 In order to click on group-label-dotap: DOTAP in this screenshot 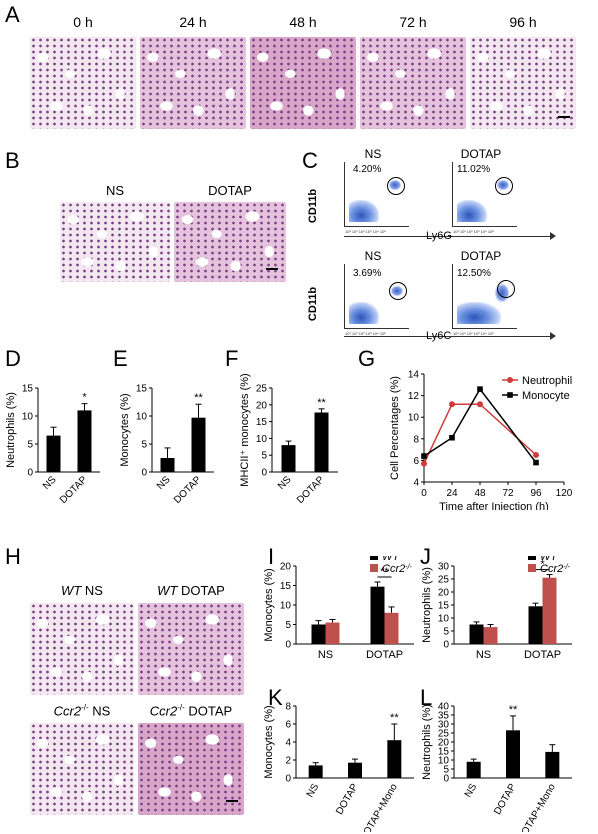, I will do `click(230, 190)`.